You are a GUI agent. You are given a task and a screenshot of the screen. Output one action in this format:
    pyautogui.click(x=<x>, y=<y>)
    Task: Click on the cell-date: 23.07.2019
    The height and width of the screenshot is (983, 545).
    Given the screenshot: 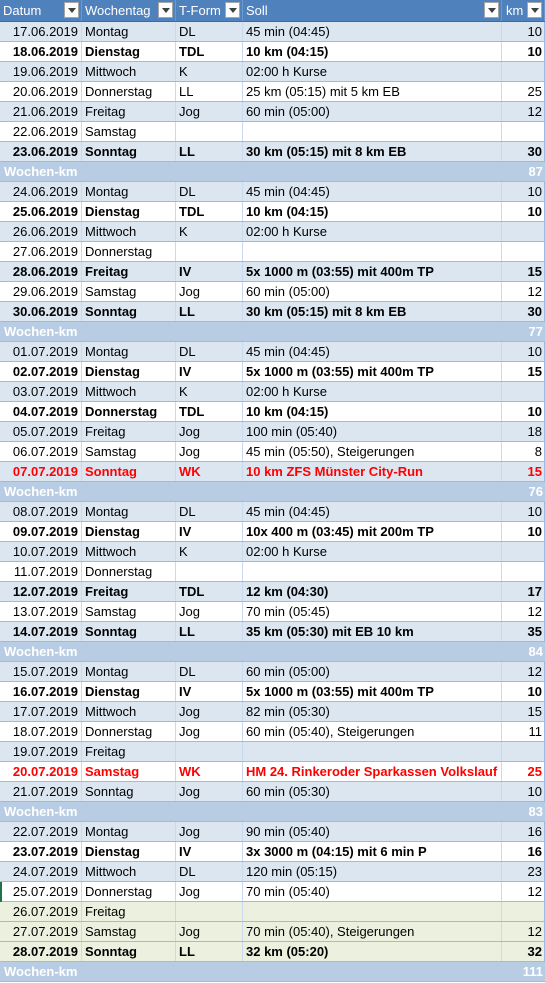 What is the action you would take?
    pyautogui.click(x=41, y=851)
    